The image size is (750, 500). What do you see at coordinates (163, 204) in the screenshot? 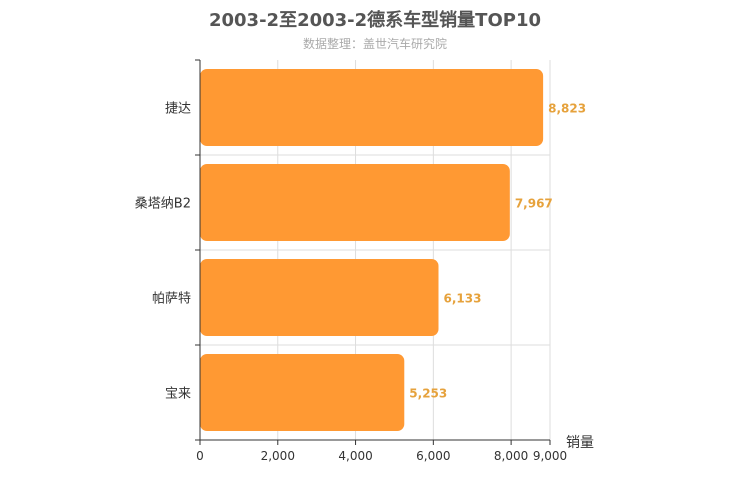
I see `category-label-1: 桑塔纳B2` at bounding box center [163, 204].